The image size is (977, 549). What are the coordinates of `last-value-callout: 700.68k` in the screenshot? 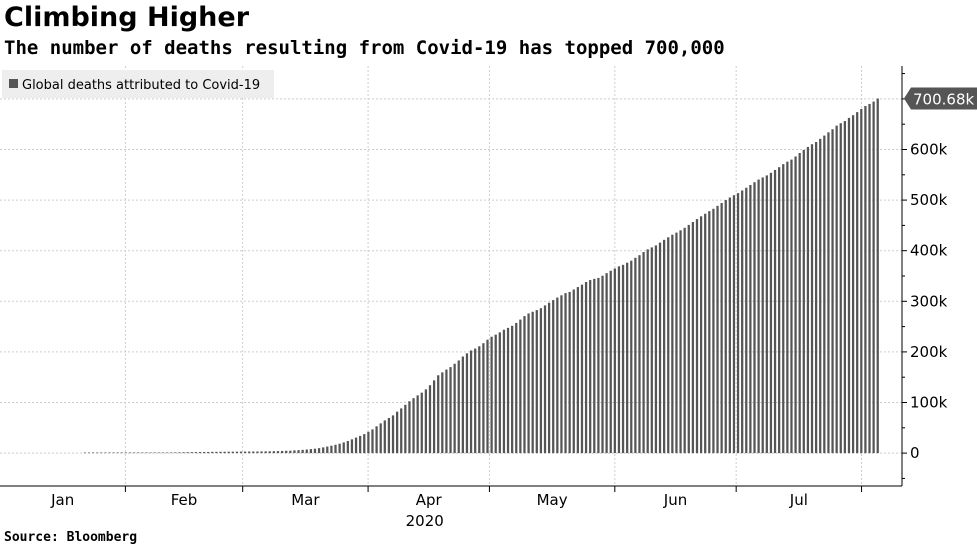 It's located at (940, 98).